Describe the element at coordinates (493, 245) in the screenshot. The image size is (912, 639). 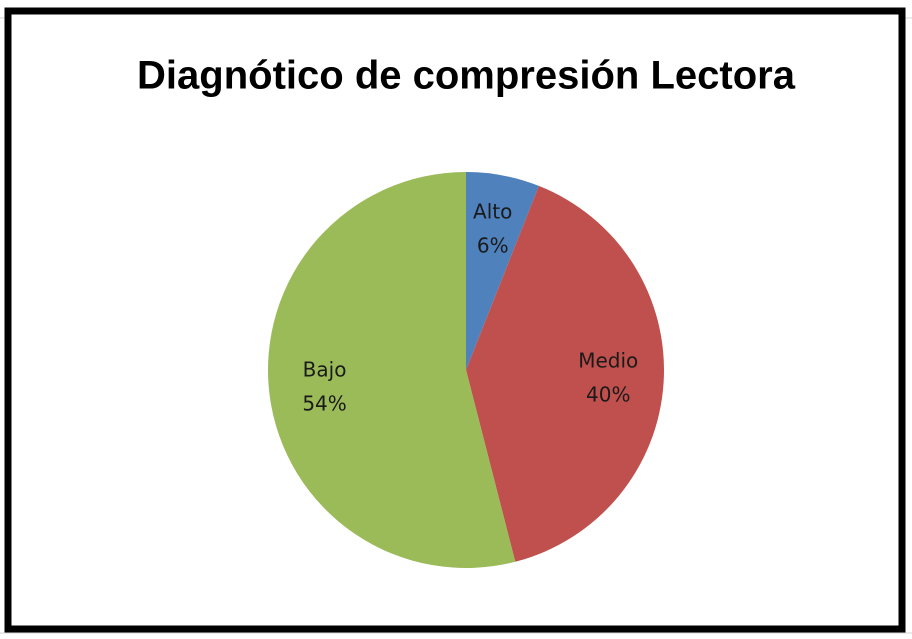
I see `slice-value-label: 6%` at that location.